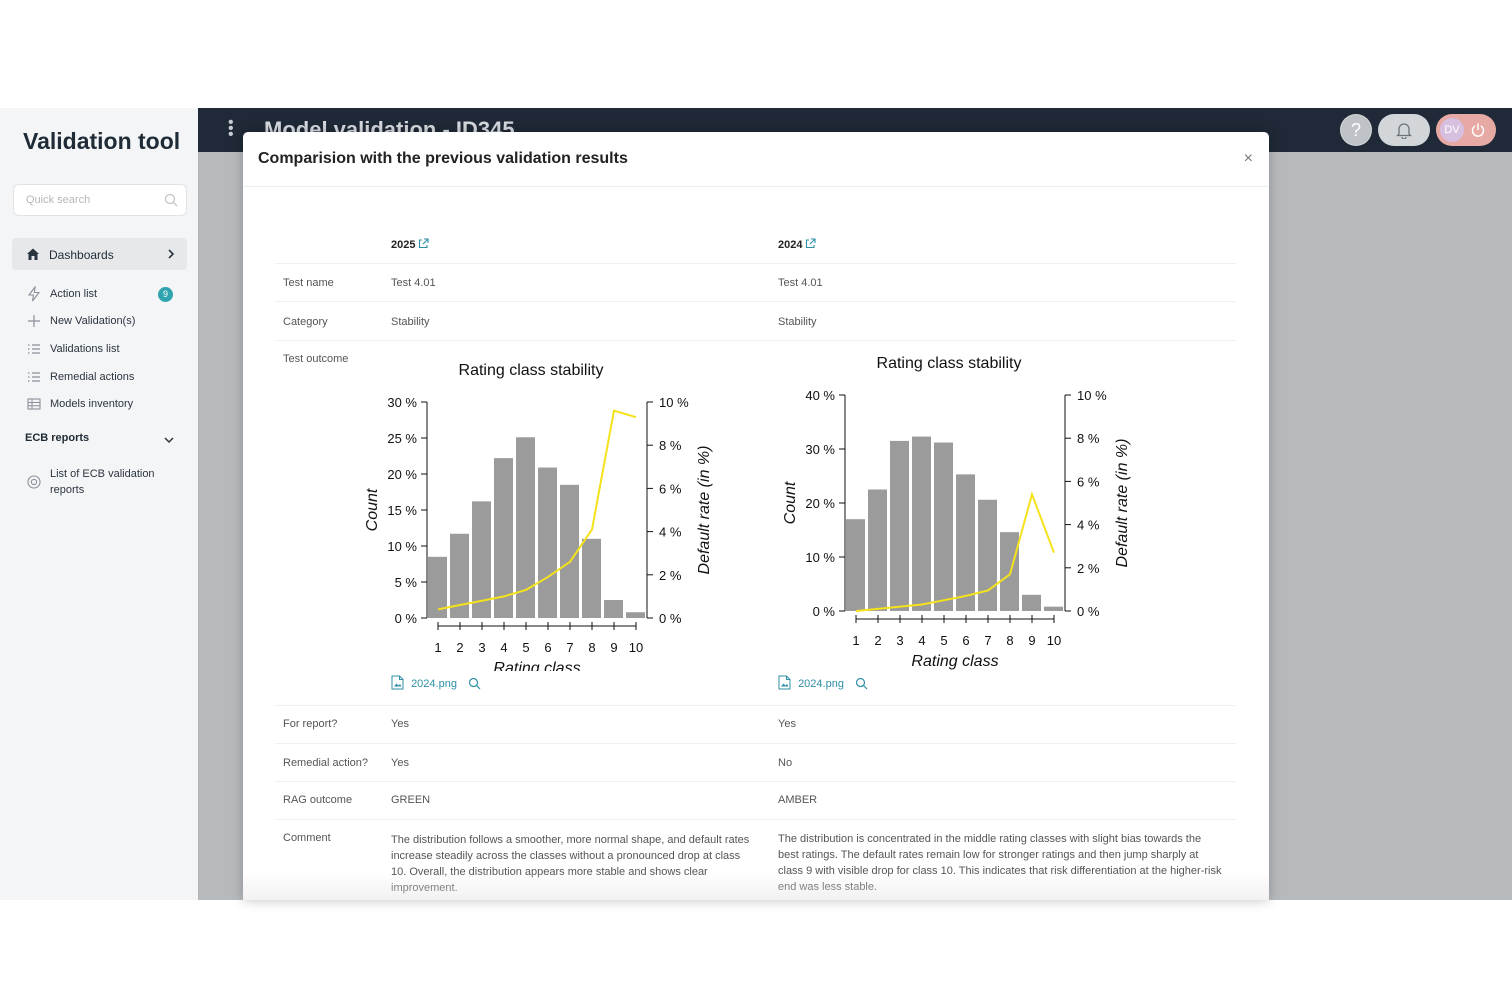  What do you see at coordinates (102, 141) in the screenshot?
I see `brand-title: Validation tool` at bounding box center [102, 141].